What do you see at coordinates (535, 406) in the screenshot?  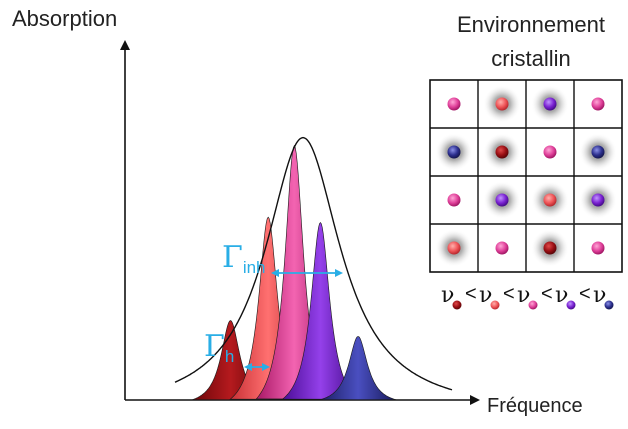 I see `x-axis-label: Fréquence` at bounding box center [535, 406].